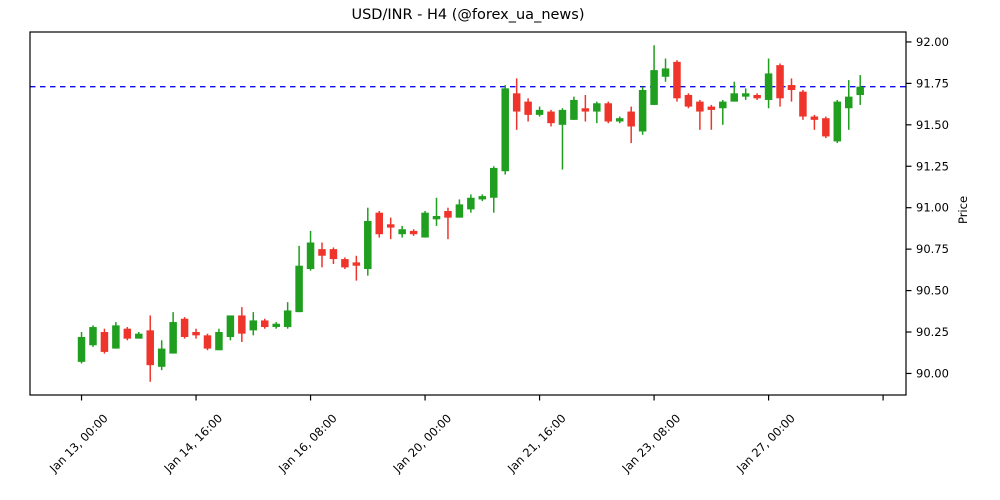  Describe the element at coordinates (932, 249) in the screenshot. I see `y-tick-label: 90.75` at that location.